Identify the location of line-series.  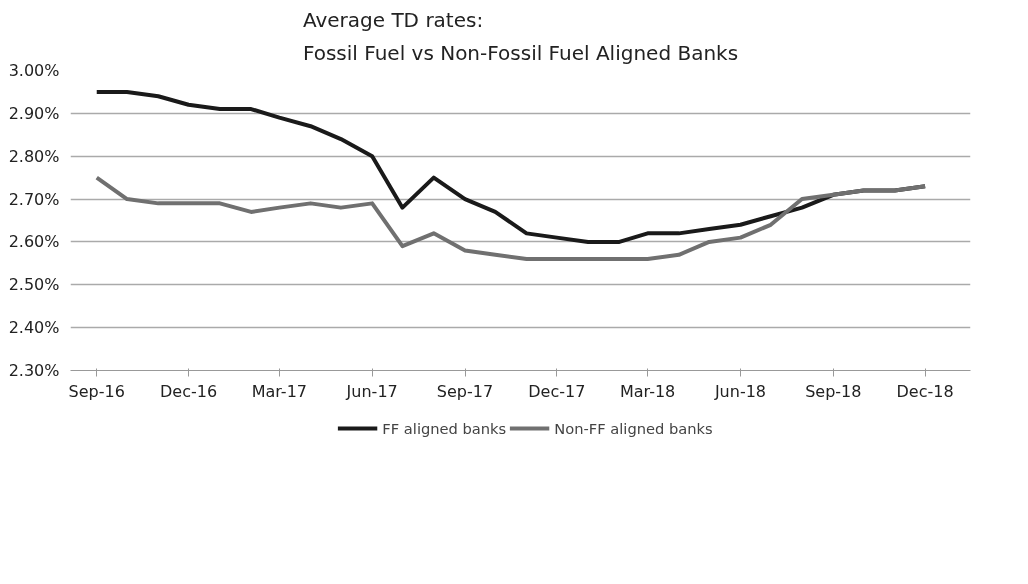
(511, 218).